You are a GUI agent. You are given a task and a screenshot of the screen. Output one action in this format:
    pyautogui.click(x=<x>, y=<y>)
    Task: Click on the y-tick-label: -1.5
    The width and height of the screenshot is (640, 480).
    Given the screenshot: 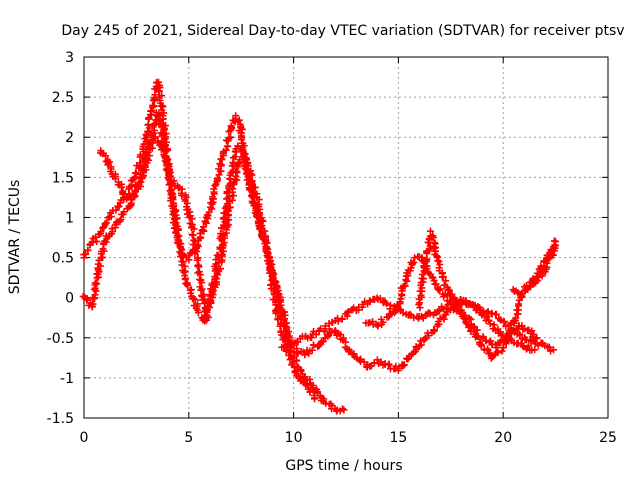 What is the action you would take?
    pyautogui.click(x=60, y=419)
    